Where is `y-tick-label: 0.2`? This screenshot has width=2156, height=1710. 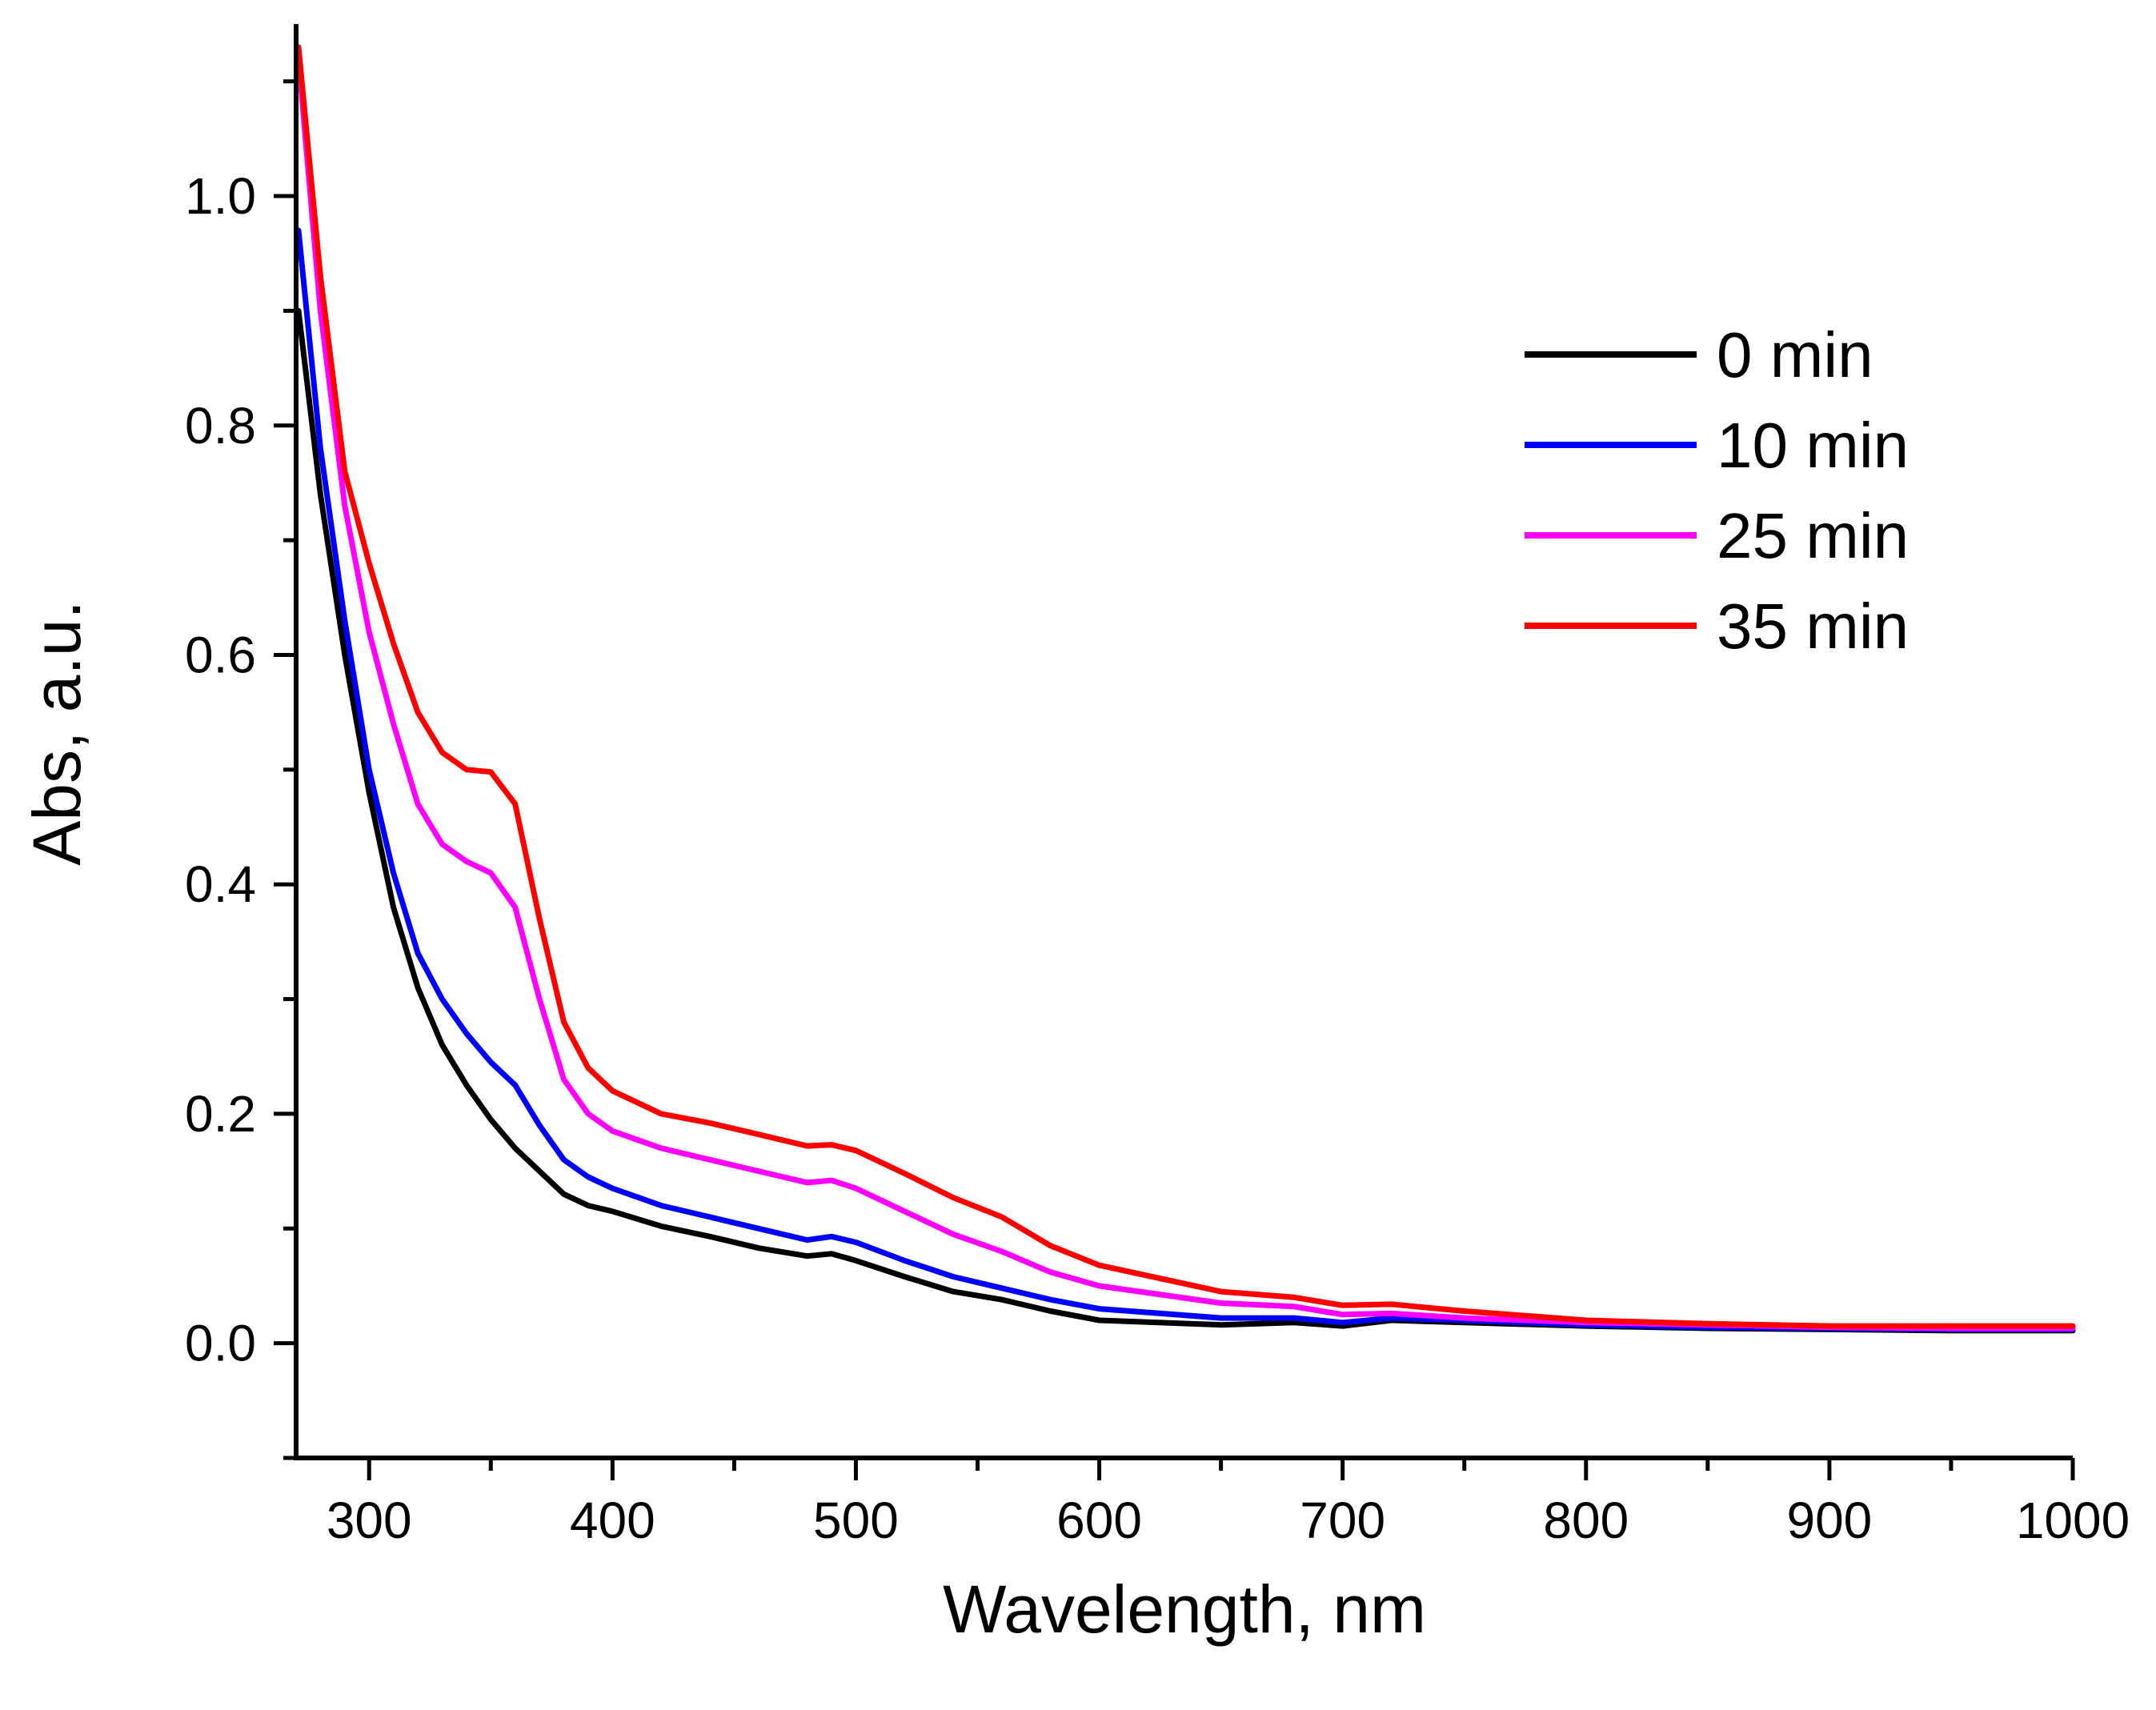
y-tick-label: 0.2 is located at coordinates (220, 1114).